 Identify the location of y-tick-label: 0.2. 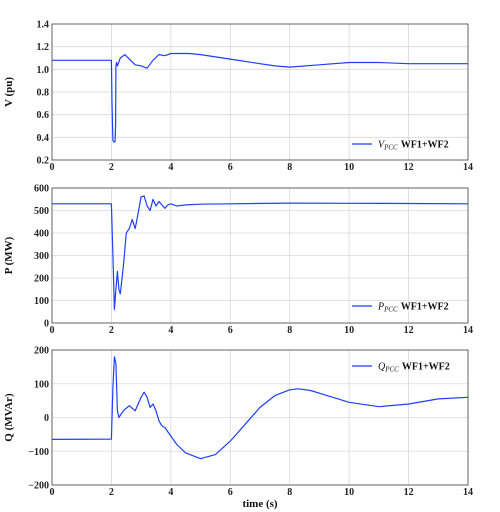
(43, 161).